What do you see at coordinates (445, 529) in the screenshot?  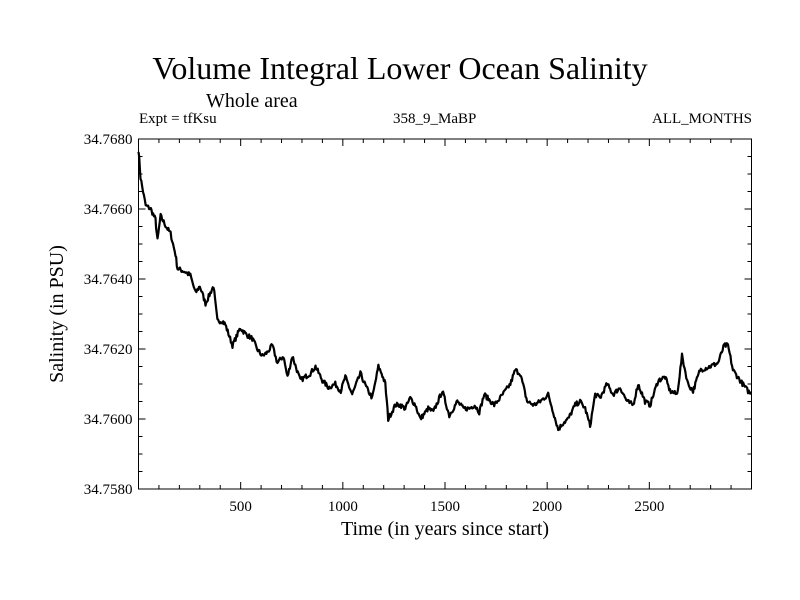 I see `x-axis-label: Time (in years since start)` at bounding box center [445, 529].